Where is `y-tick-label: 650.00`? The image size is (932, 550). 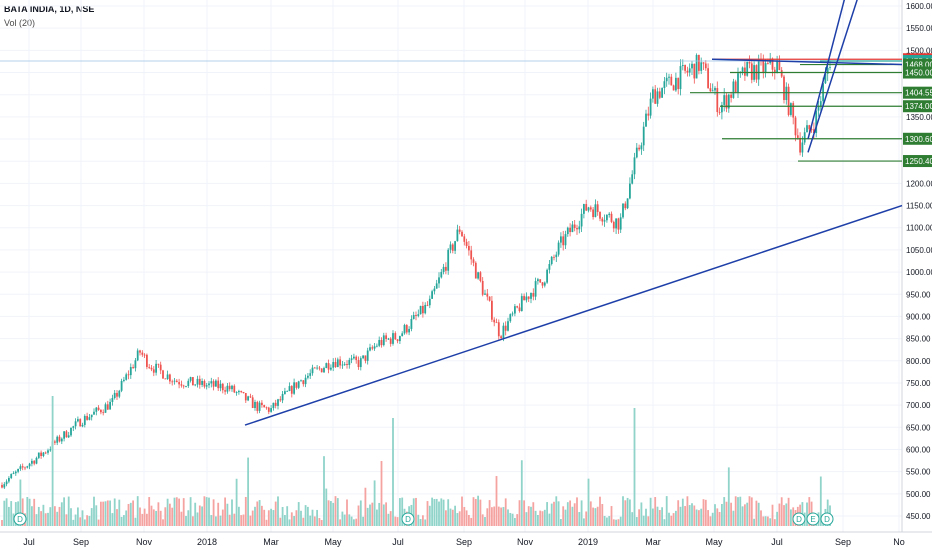
y-tick-label: 650.00 is located at coordinates (918, 427).